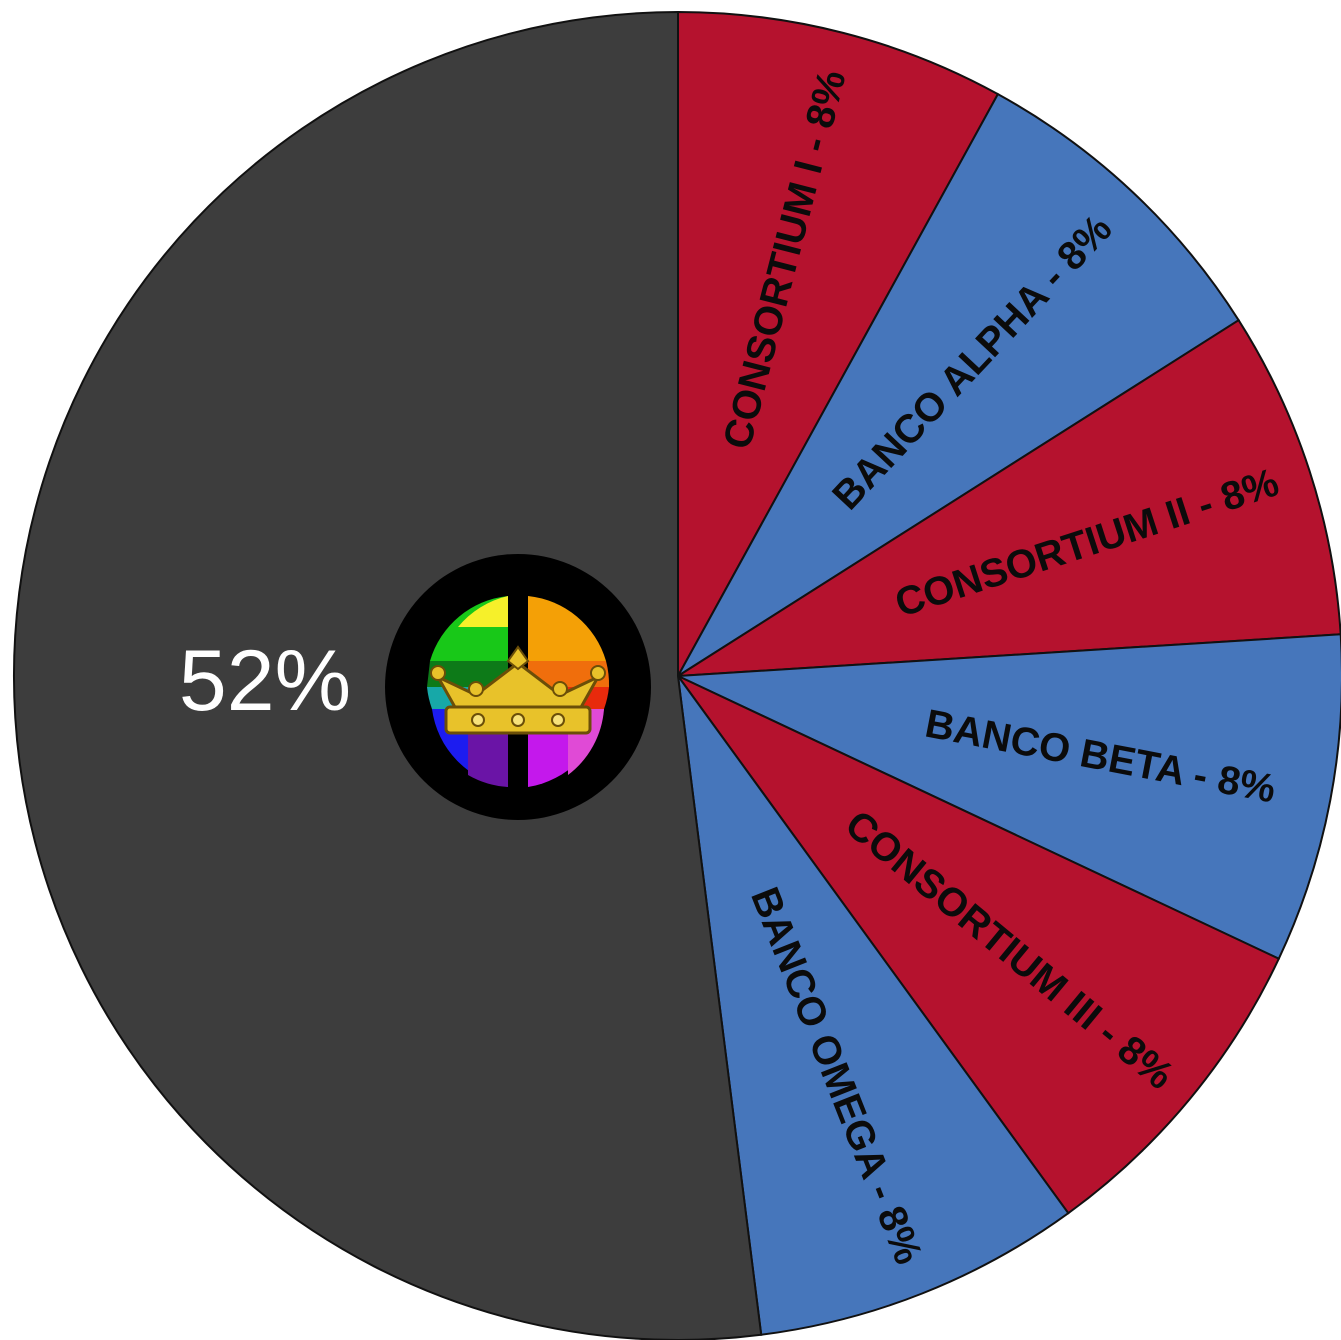 This screenshot has height=1340, width=1341. I want to click on crown-icon, so click(518, 690).